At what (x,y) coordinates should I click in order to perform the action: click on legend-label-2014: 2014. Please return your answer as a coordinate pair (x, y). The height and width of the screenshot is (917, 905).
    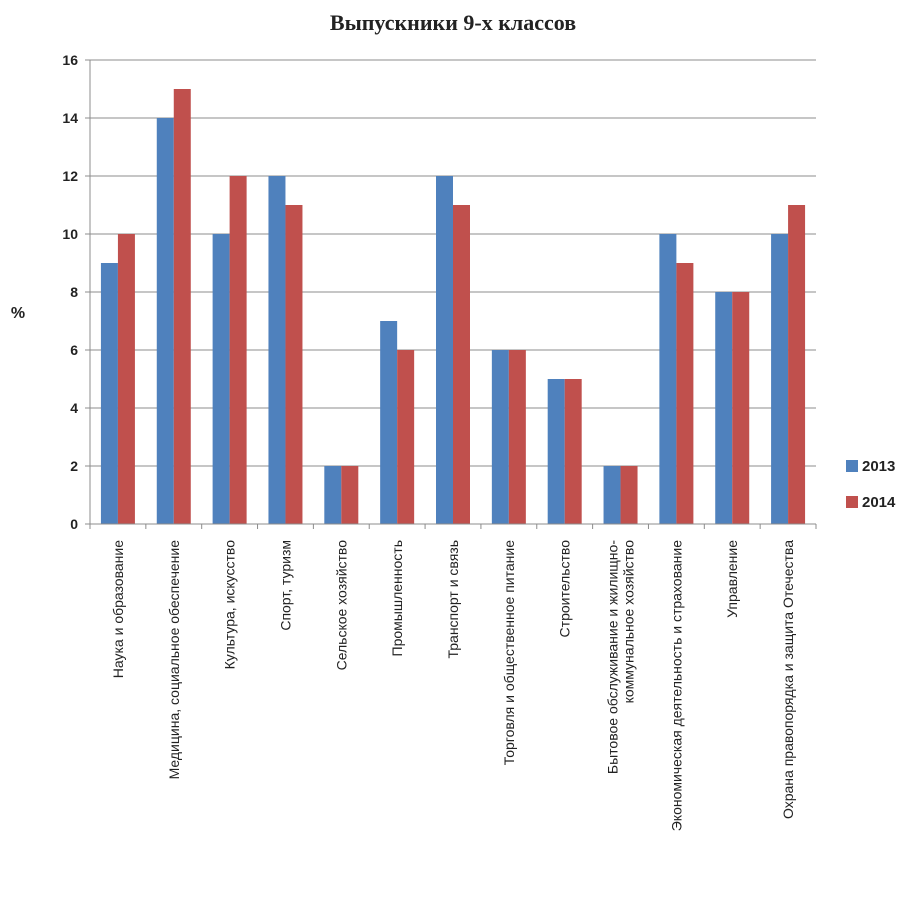
    Looking at the image, I should click on (879, 502).